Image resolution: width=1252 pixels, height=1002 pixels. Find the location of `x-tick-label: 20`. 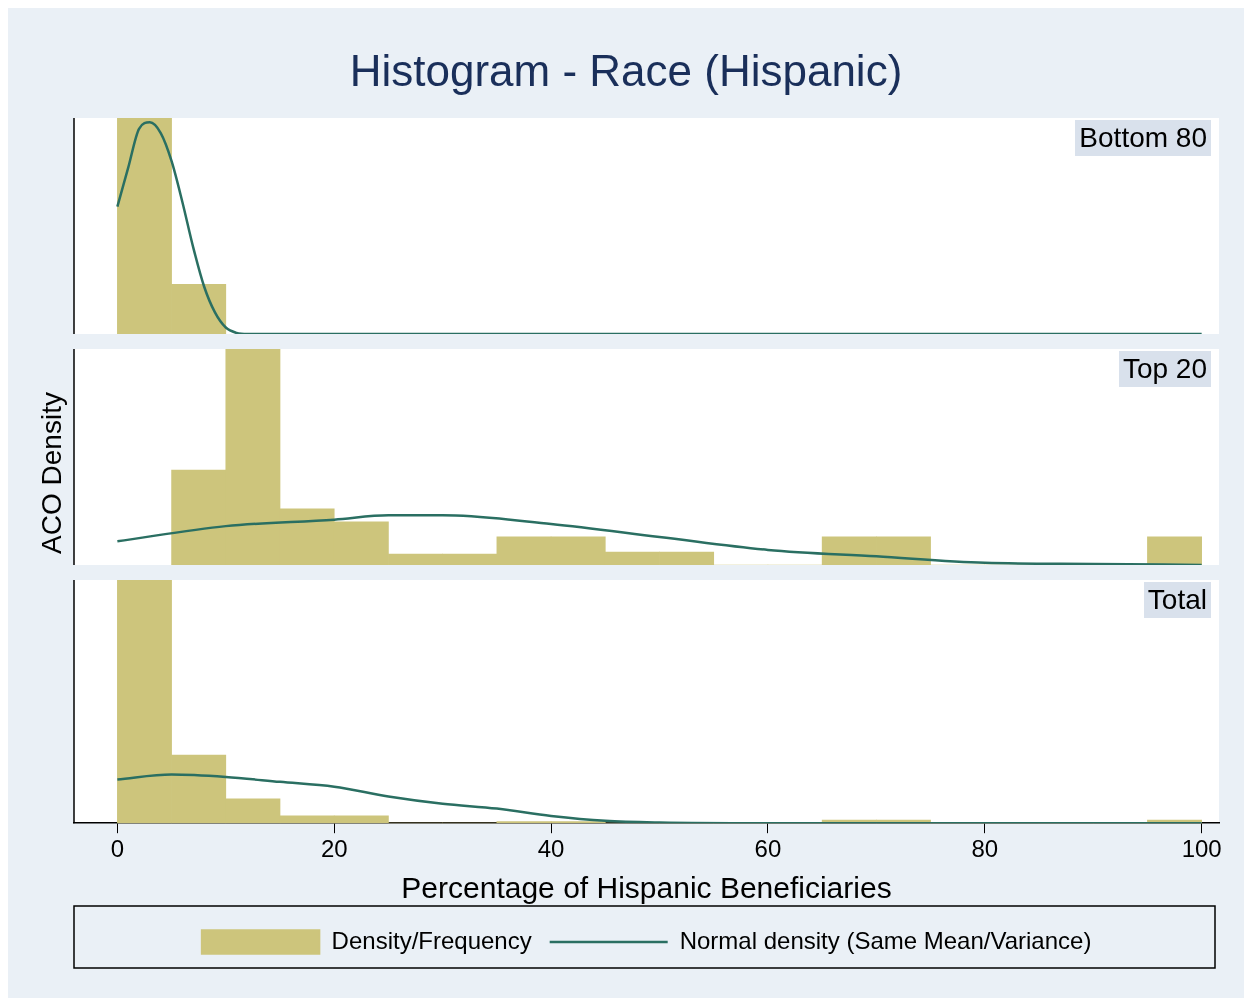

x-tick-label: 20 is located at coordinates (334, 849).